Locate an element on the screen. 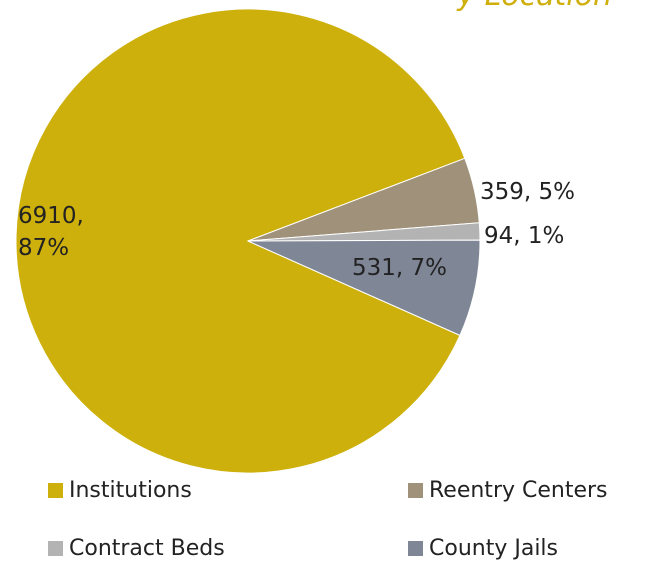  legend-item: Contract Beds is located at coordinates (136, 548).